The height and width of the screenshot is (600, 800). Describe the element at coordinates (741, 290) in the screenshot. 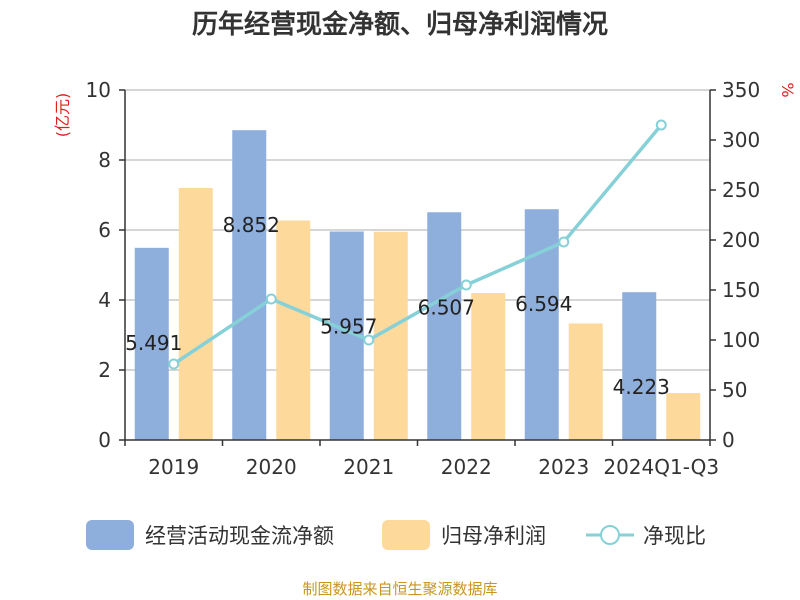

I see `right-tick-label: 150` at that location.